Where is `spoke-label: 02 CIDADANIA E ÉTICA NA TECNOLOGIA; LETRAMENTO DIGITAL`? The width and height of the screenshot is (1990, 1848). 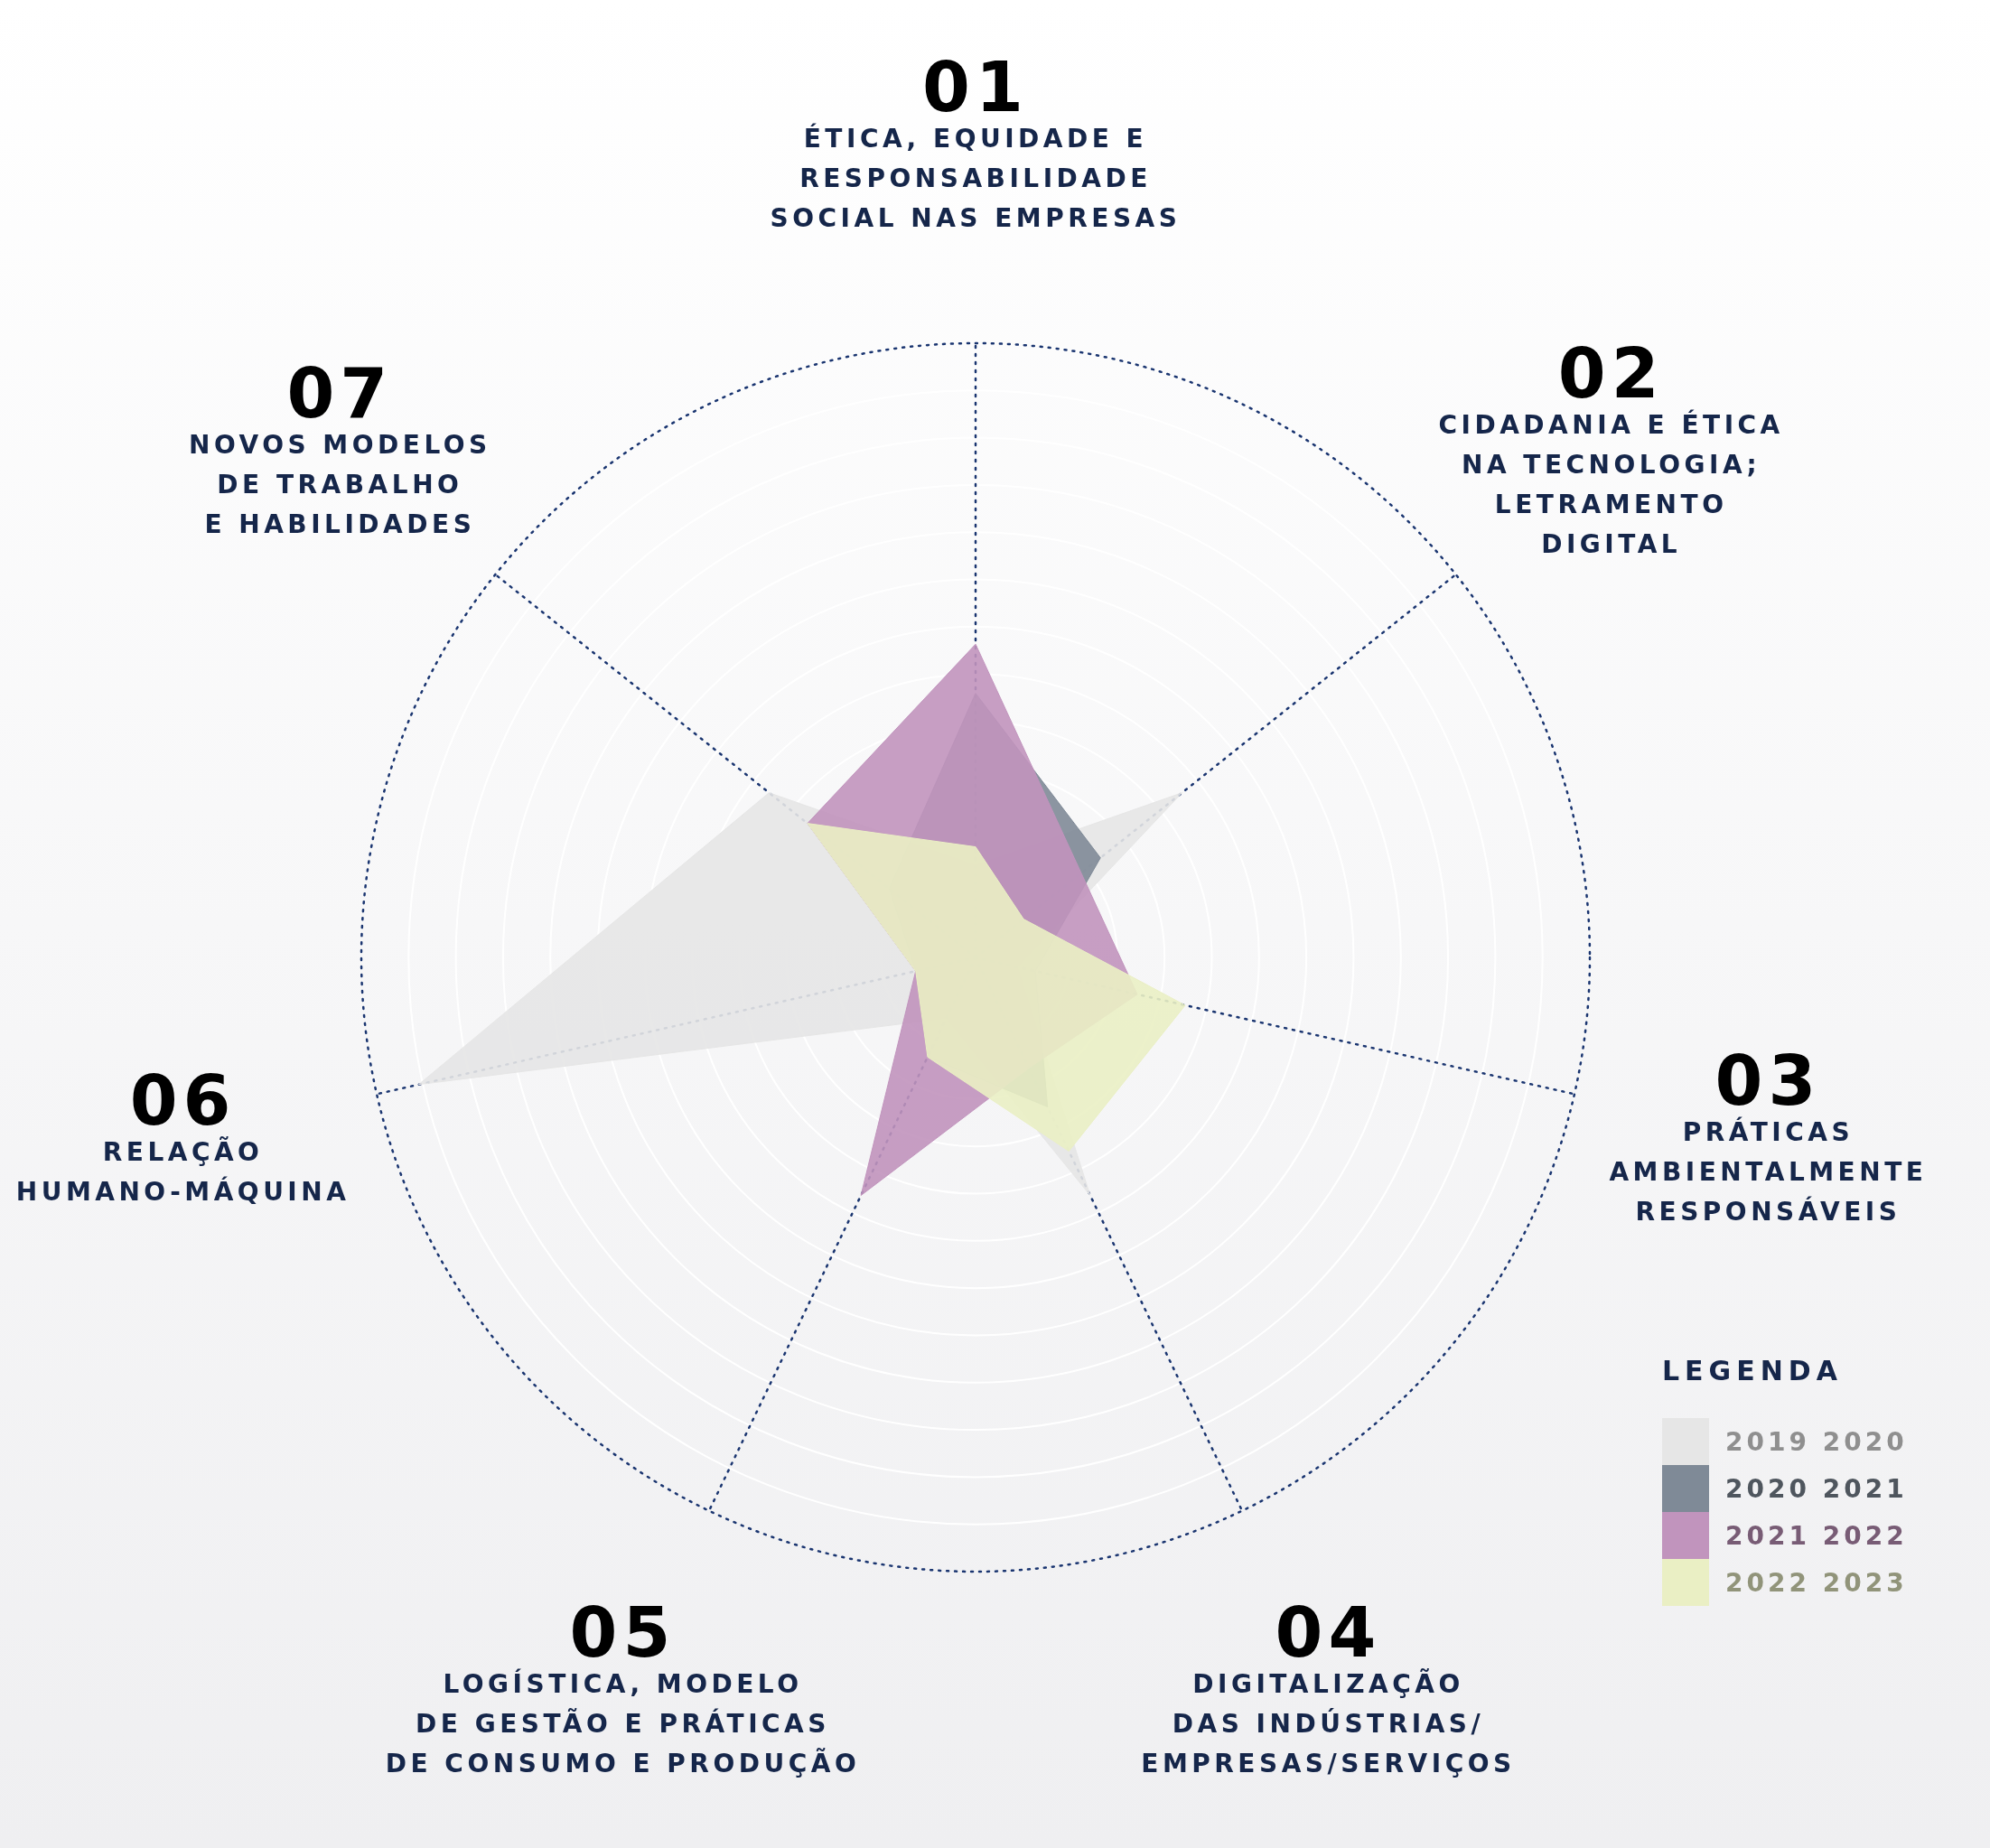 spoke-label: 02 CIDADANIA E ÉTICA NA TECNOLOGIA; LETRAMENTO DIGITAL is located at coordinates (1611, 445).